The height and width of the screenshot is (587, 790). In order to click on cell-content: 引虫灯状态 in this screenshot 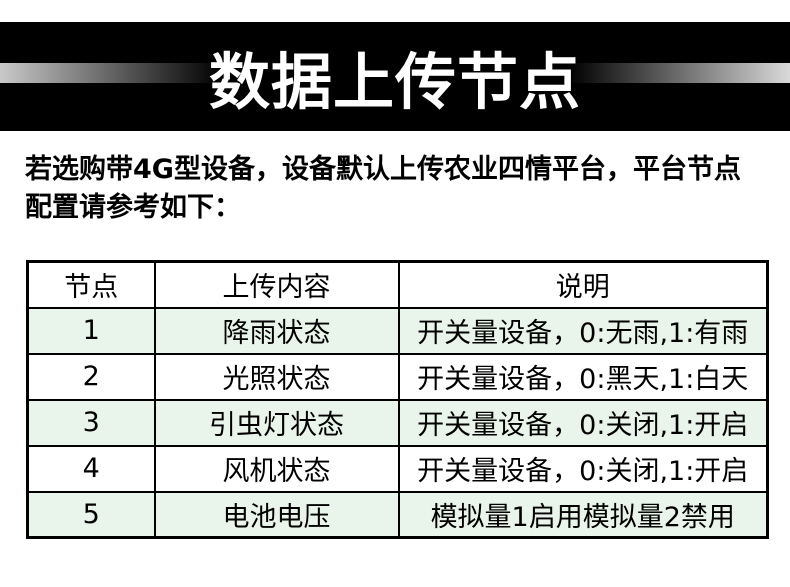, I will do `click(276, 422)`.